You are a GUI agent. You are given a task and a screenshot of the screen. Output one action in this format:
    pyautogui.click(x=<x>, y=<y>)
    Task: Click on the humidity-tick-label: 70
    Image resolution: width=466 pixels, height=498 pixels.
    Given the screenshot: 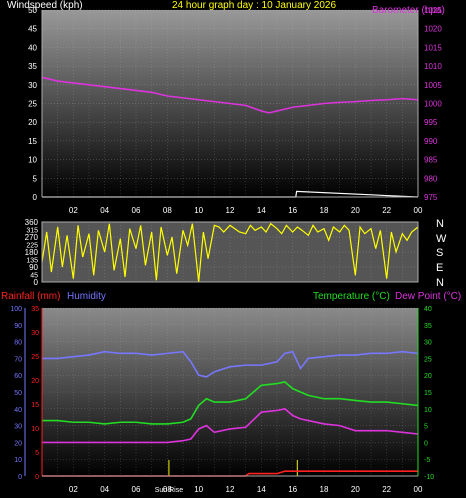 What is the action you would take?
    pyautogui.click(x=18, y=359)
    